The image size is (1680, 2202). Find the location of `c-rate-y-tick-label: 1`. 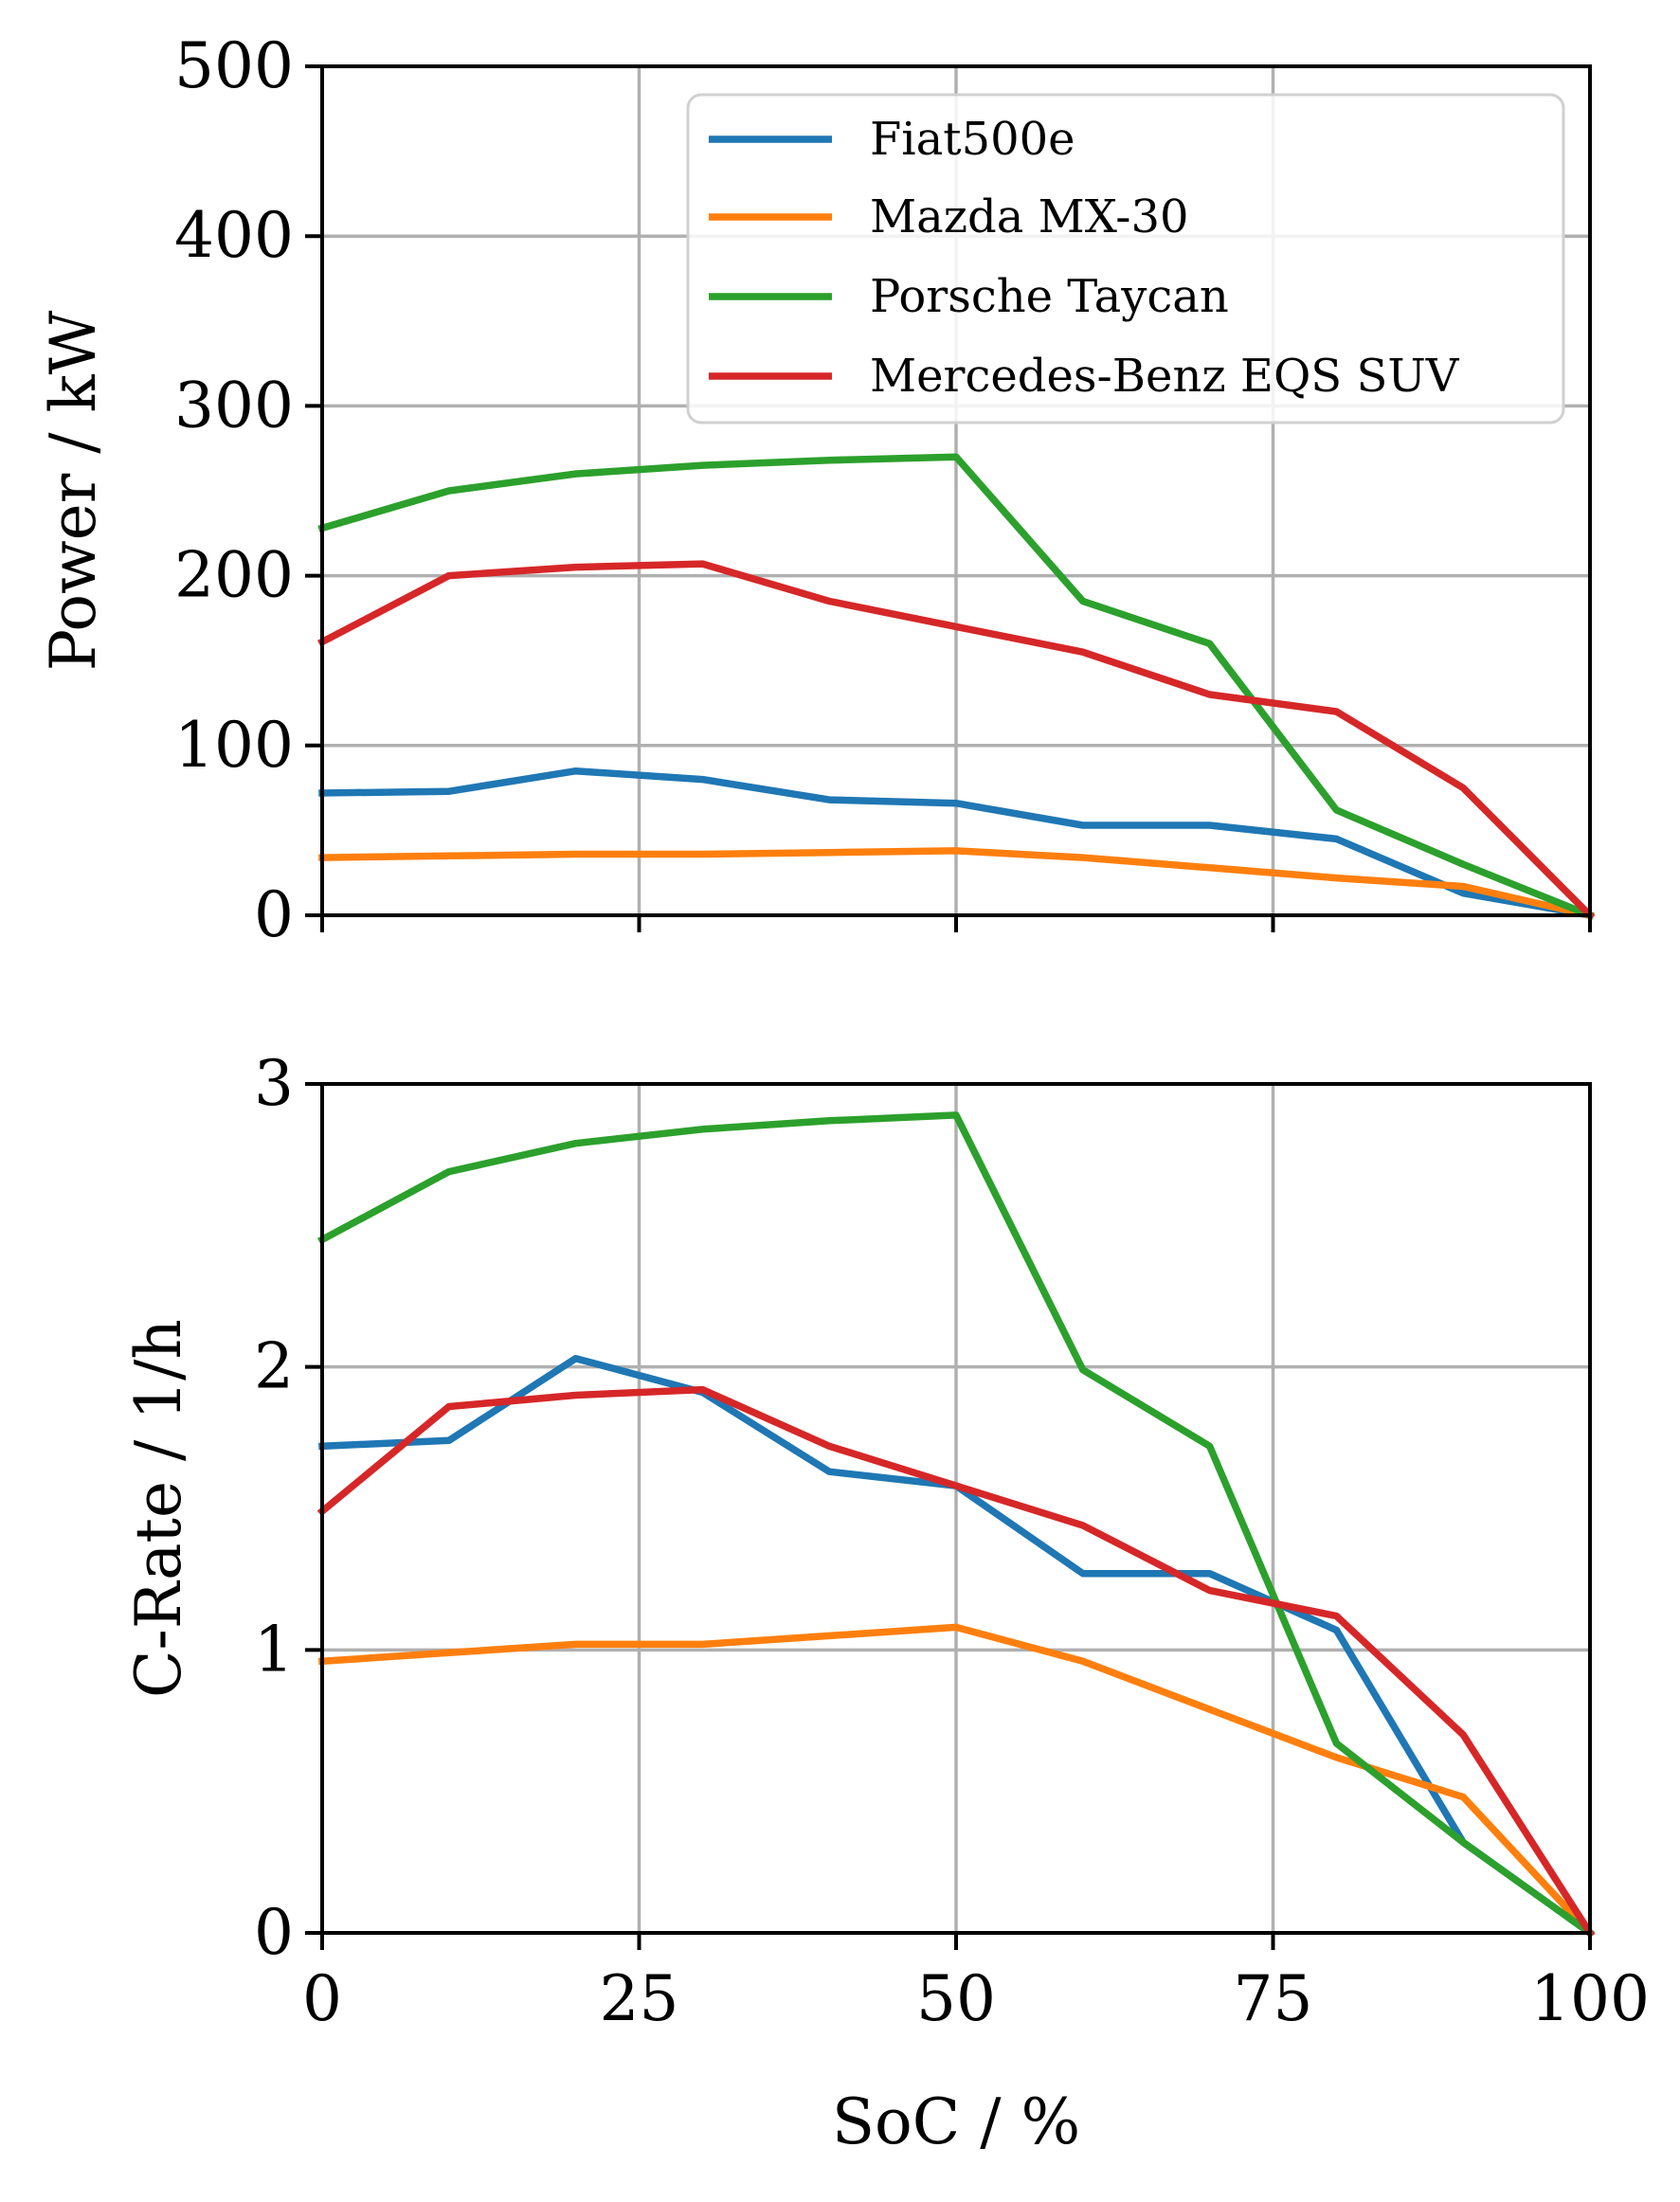

c-rate-y-tick-label: 1 is located at coordinates (274, 1649).